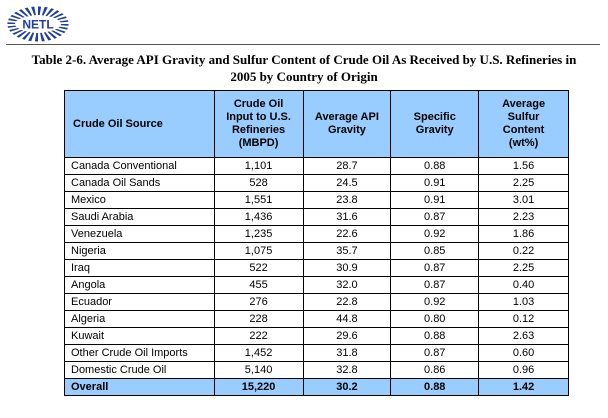 This screenshot has width=608, height=418. Describe the element at coordinates (316, 217) in the screenshot. I see `table-row: Saudi Arabia 1,436 31.6 0.87 2.23` at that location.